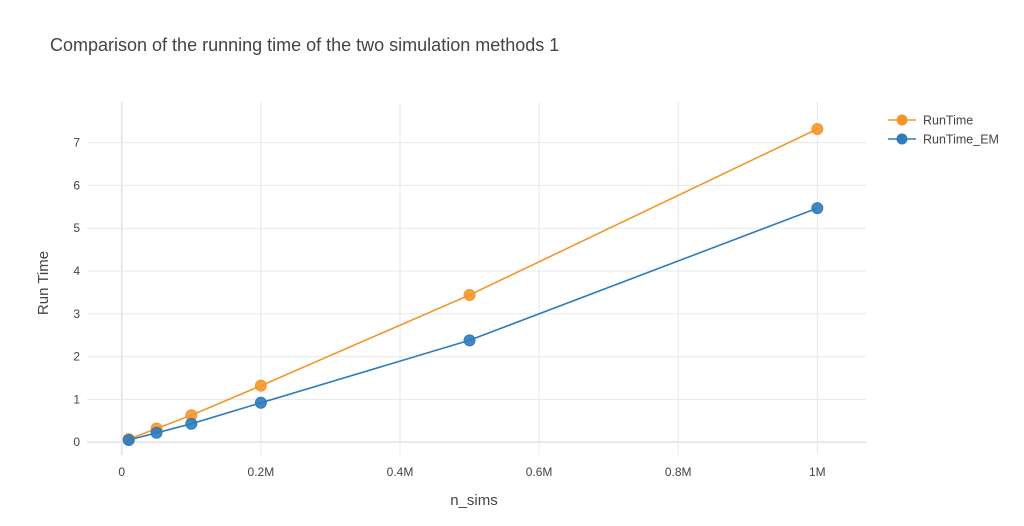 The image size is (1024, 526). I want to click on legend: RunTime RunTime_EM, so click(943, 130).